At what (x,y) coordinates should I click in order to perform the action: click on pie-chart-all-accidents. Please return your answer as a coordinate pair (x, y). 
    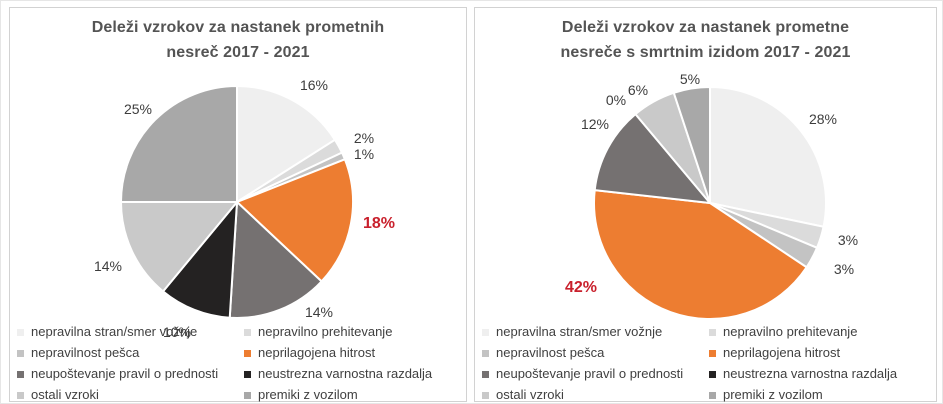
    Looking at the image, I should click on (237, 202).